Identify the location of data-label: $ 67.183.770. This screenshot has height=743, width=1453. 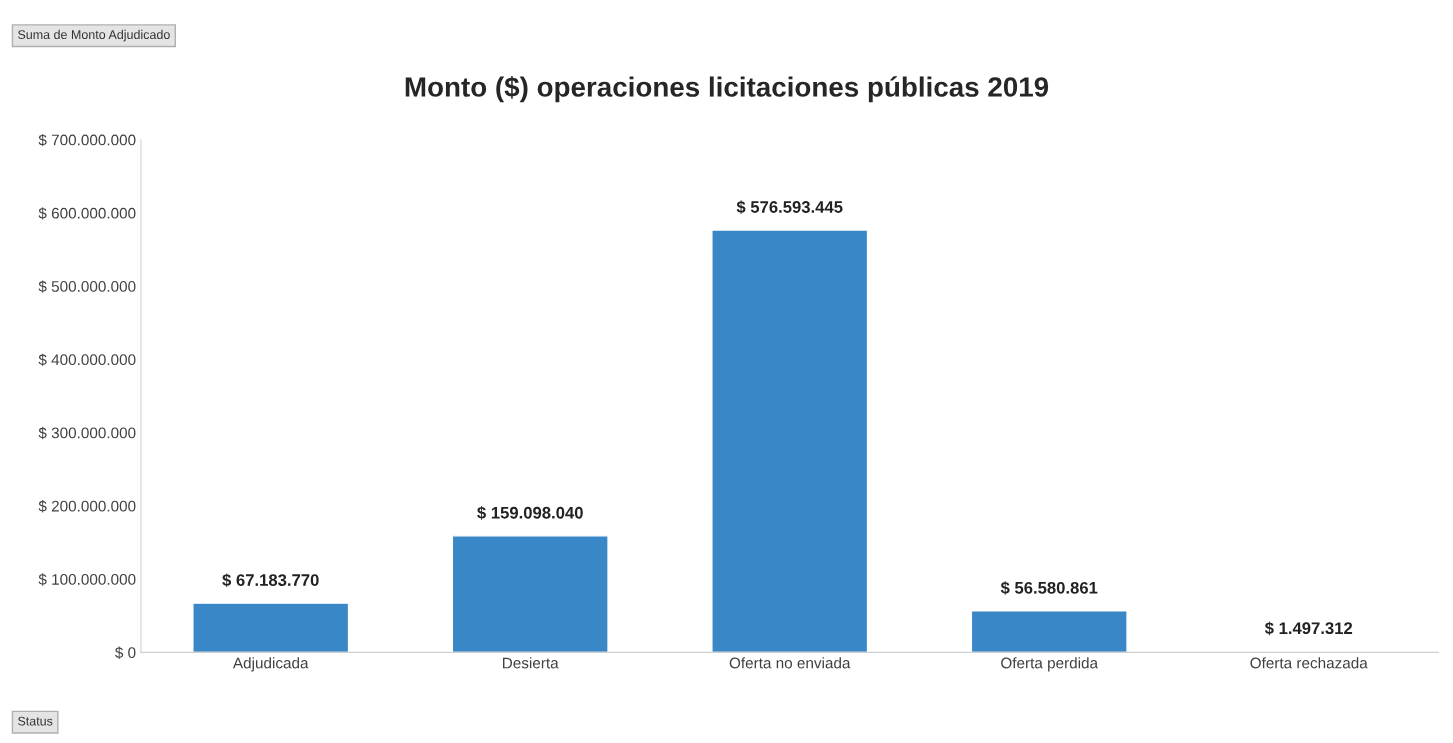
(270, 580).